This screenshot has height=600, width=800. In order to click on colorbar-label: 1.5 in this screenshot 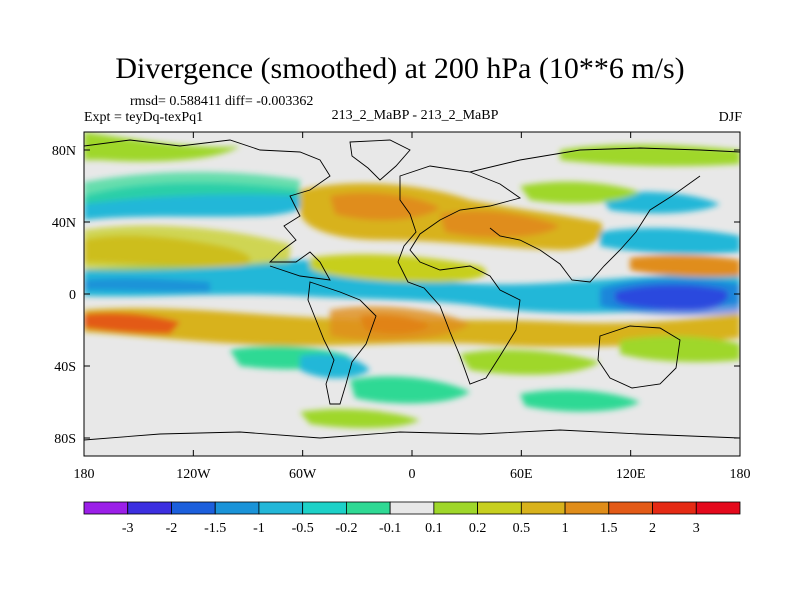, I will do `click(609, 528)`.